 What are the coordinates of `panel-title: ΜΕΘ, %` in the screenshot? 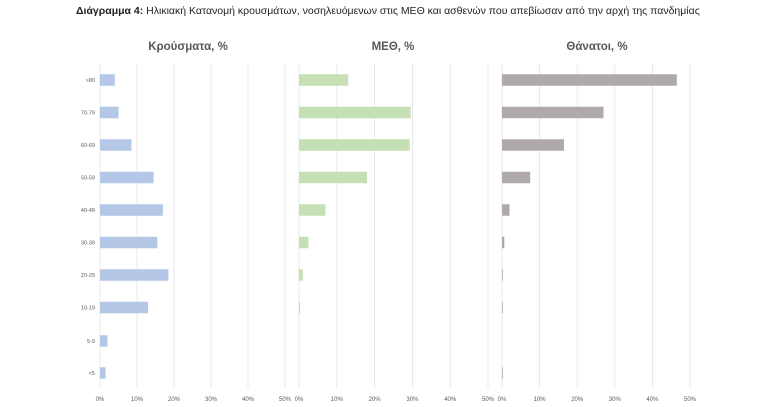 It's located at (393, 47).